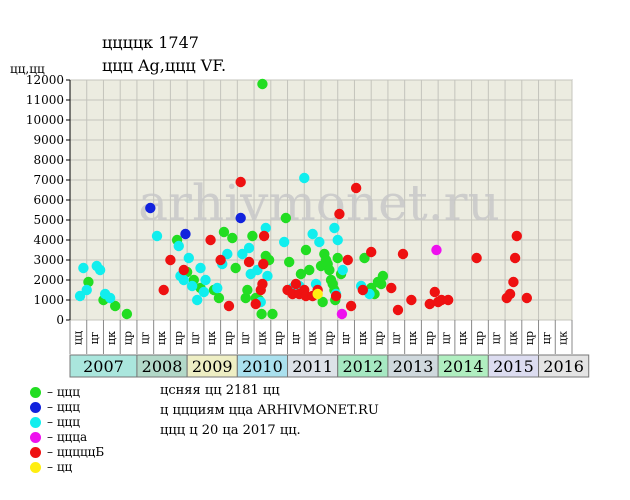 The width and height of the screenshot is (630, 500). What do you see at coordinates (103, 366) in the screenshot?
I see `year-label: 2007` at bounding box center [103, 366].